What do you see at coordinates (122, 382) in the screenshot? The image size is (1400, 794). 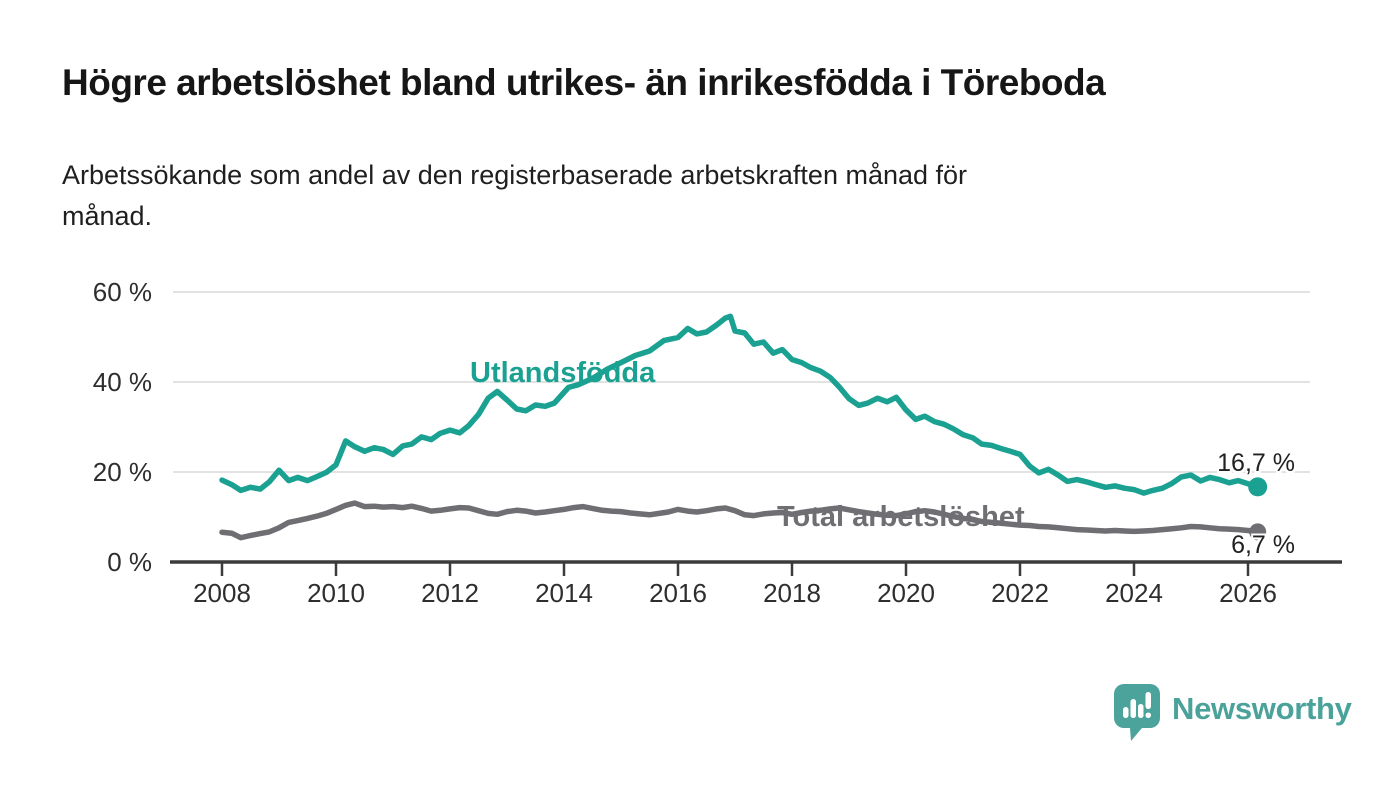 I see `y-tick-label: 40 %` at bounding box center [122, 382].